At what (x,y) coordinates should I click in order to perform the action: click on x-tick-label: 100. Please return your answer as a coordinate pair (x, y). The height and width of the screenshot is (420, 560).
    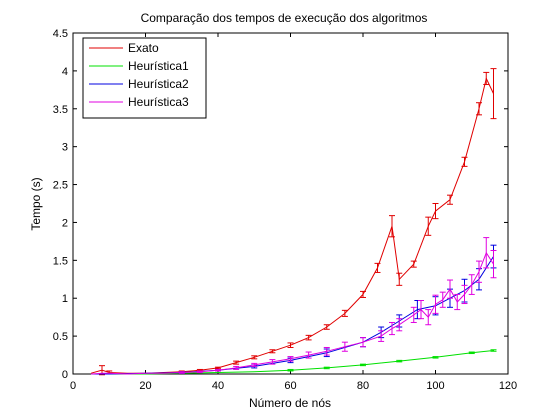
    Looking at the image, I should click on (435, 386).